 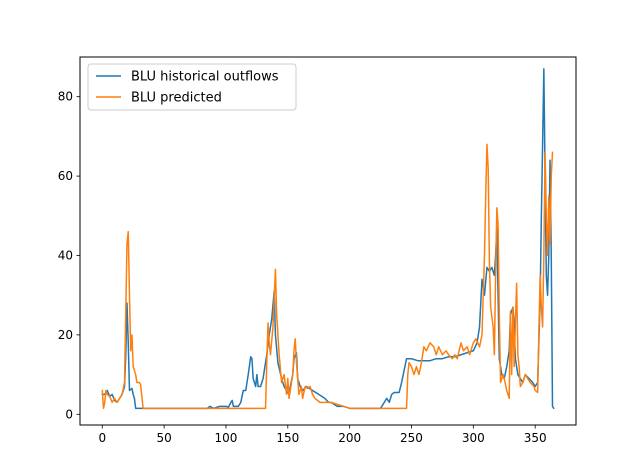 What do you see at coordinates (69, 414) in the screenshot?
I see `y-tick-label: 0` at bounding box center [69, 414].